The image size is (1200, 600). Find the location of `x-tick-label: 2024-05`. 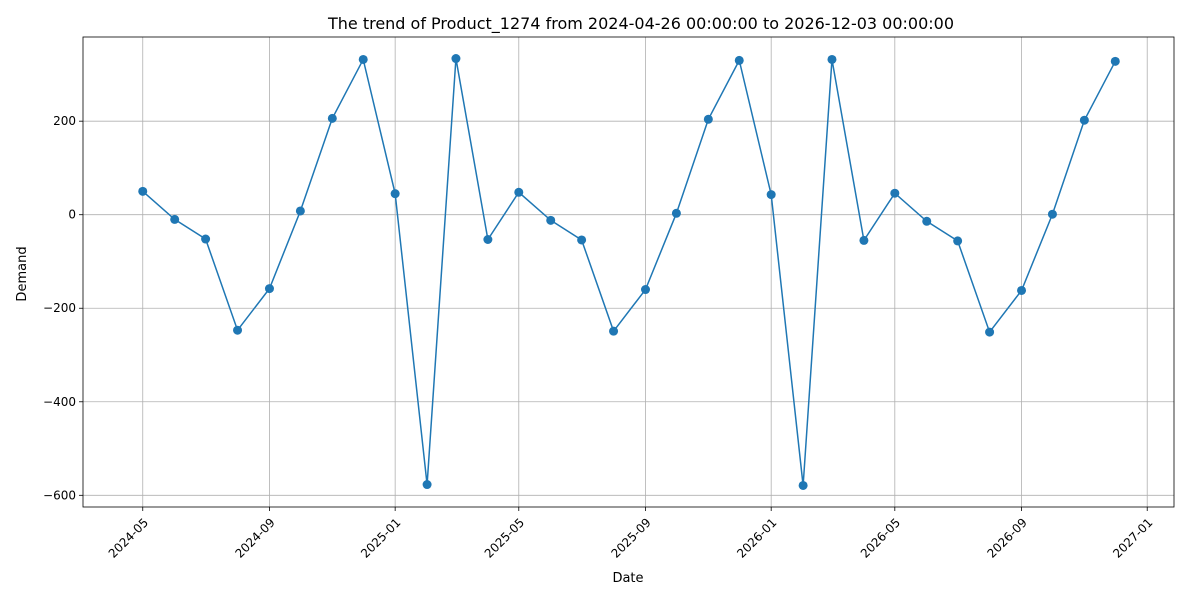

x-tick-label: 2024-05 is located at coordinates (128, 537).